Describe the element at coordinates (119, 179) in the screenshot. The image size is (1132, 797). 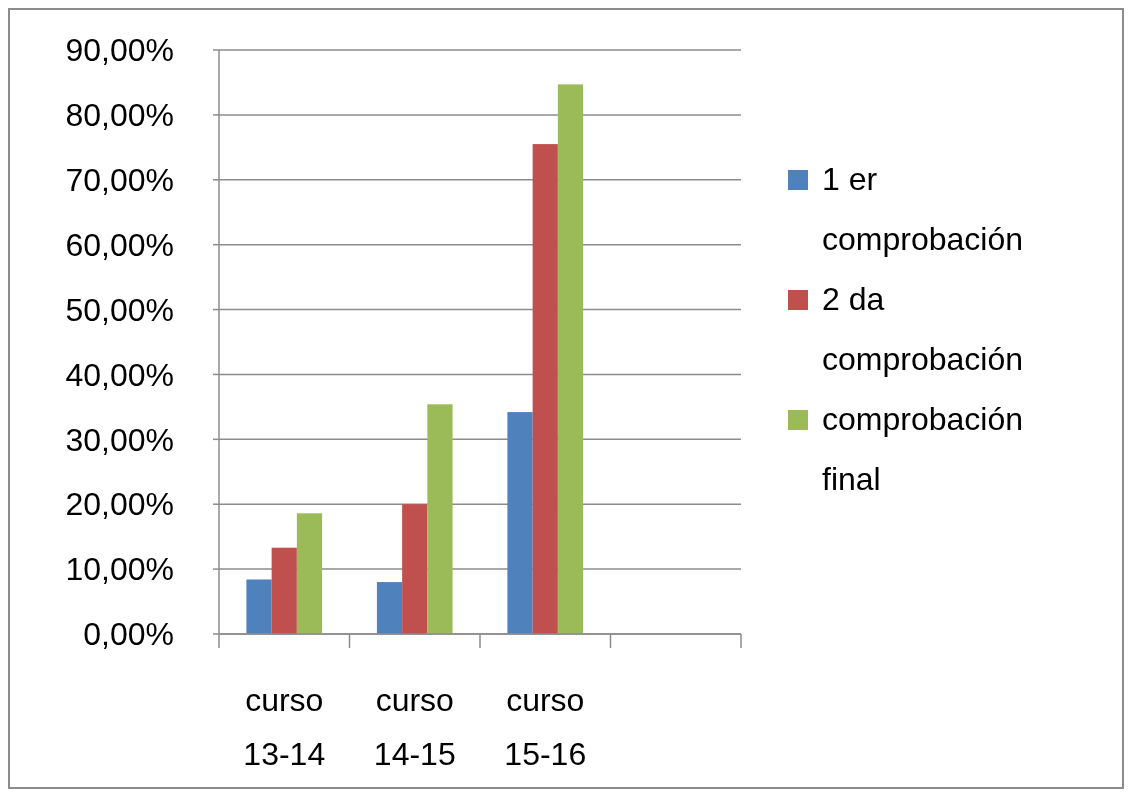
I see `y-tick-label: 70,00%` at that location.